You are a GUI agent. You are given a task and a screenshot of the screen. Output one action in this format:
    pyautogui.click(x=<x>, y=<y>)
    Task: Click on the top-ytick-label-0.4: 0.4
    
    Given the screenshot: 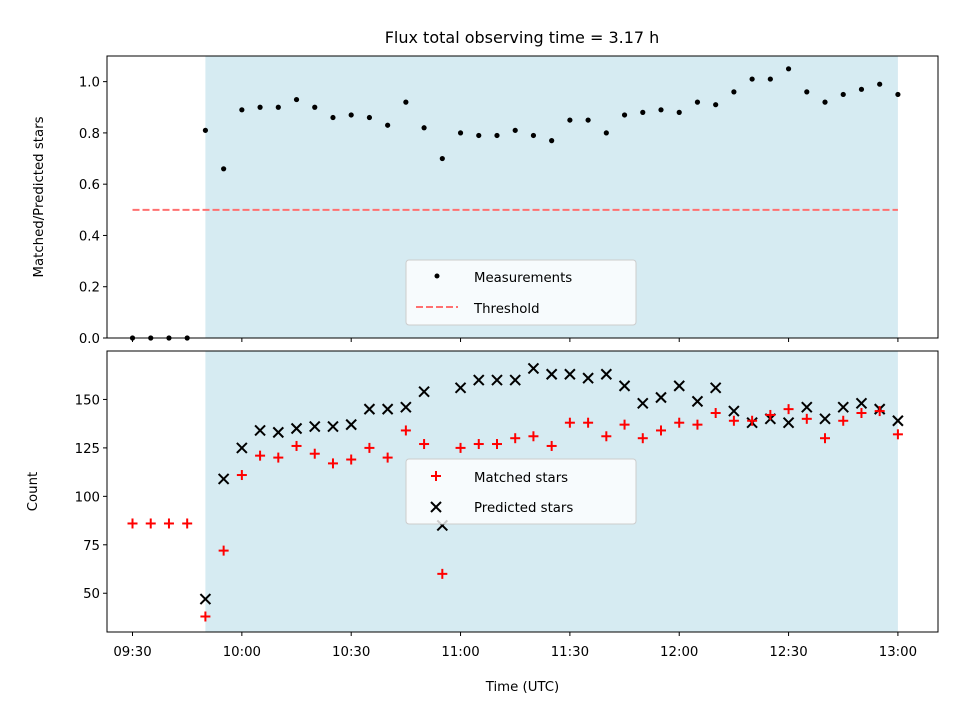 What is the action you would take?
    pyautogui.click(x=89, y=236)
    